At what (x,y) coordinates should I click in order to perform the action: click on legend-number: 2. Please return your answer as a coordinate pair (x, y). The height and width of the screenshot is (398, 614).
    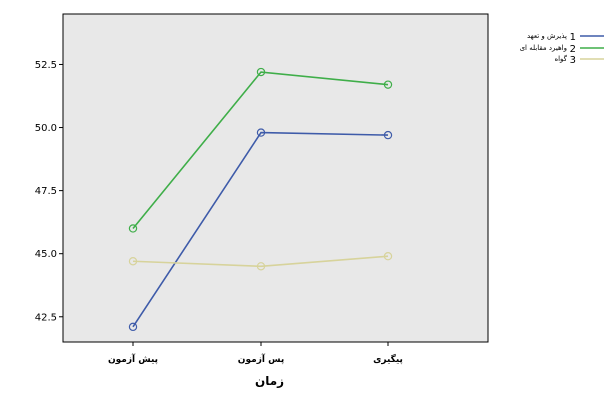
    Looking at the image, I should click on (573, 49).